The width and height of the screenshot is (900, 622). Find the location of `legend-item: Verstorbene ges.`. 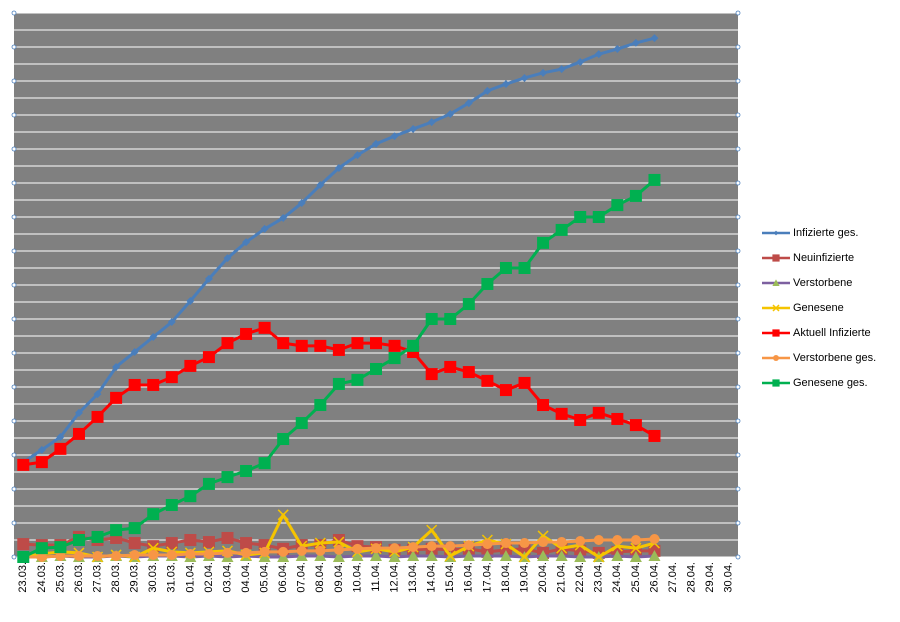

legend-item: Verstorbene ges. is located at coordinates (819, 358).